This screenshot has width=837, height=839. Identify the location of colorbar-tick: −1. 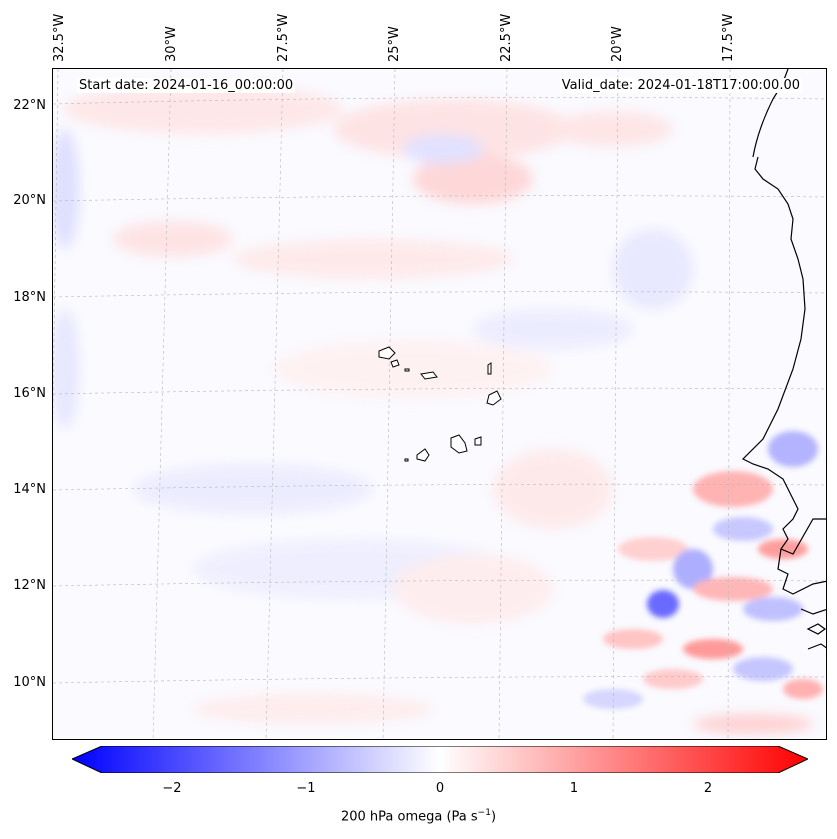
(306, 788).